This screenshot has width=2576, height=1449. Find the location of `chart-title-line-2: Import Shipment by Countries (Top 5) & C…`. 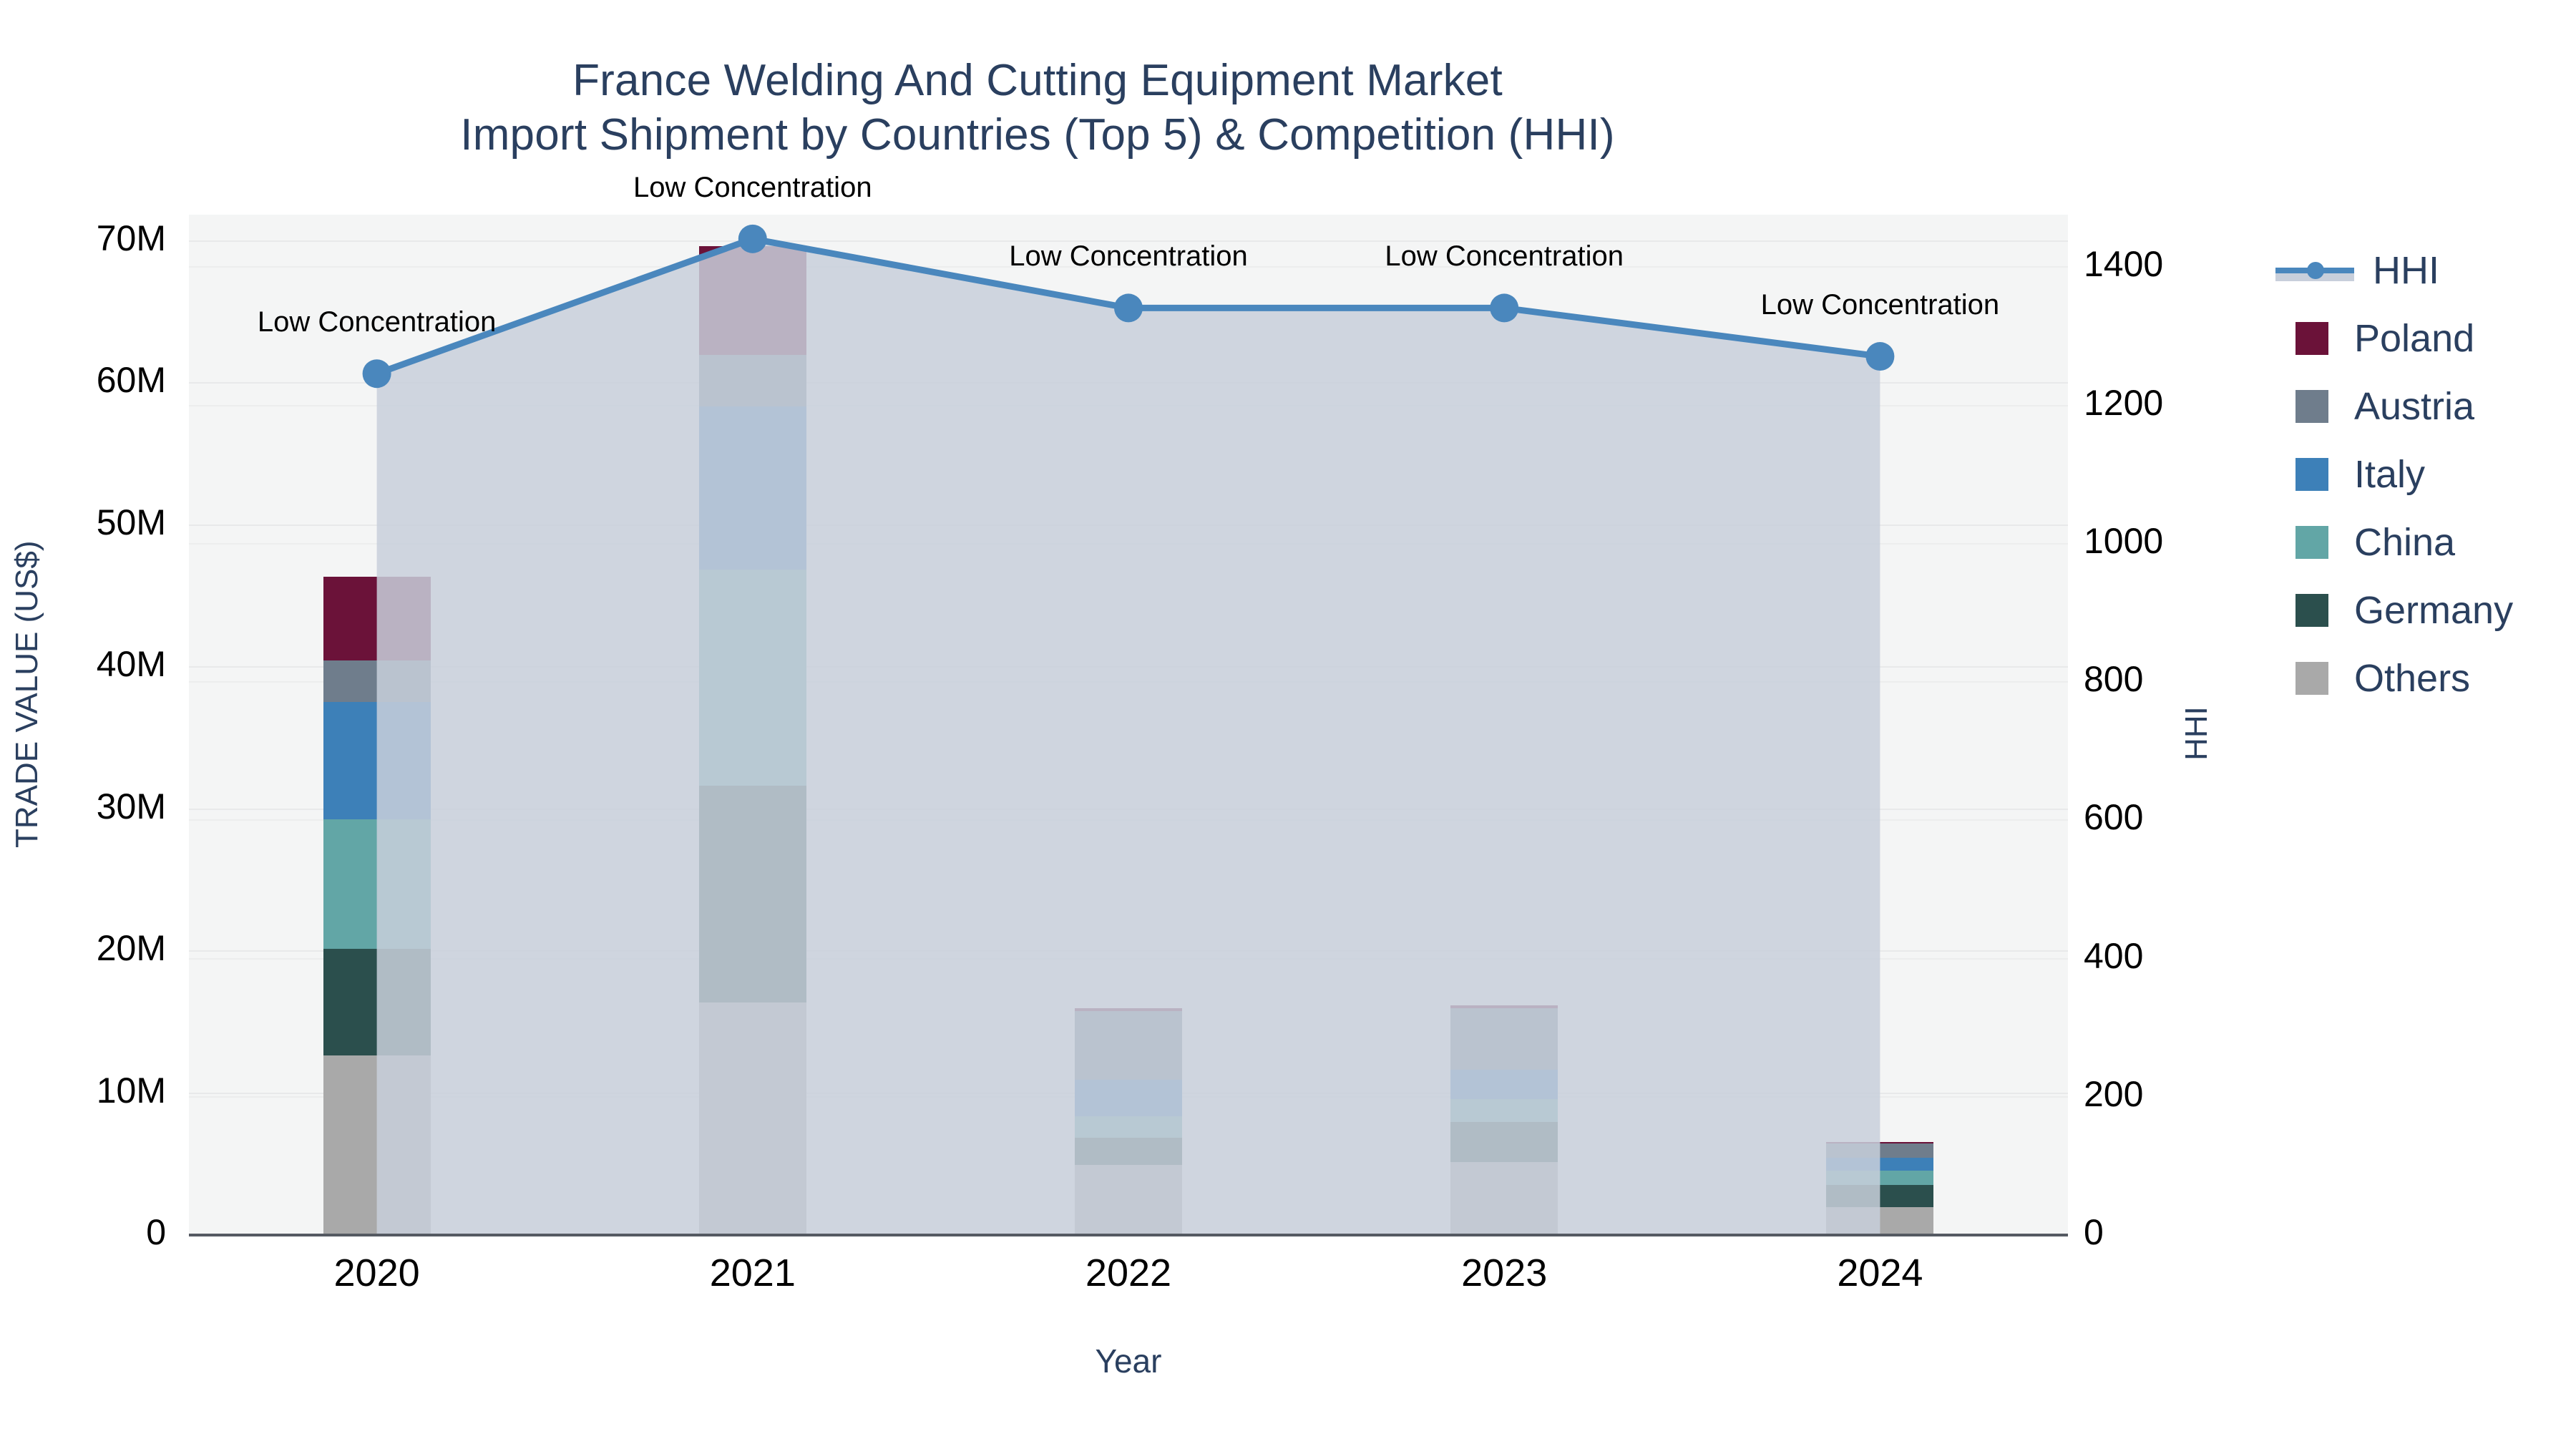

chart-title-line-2: Import Shipment by Countries (Top 5) & C… is located at coordinates (1037, 134).